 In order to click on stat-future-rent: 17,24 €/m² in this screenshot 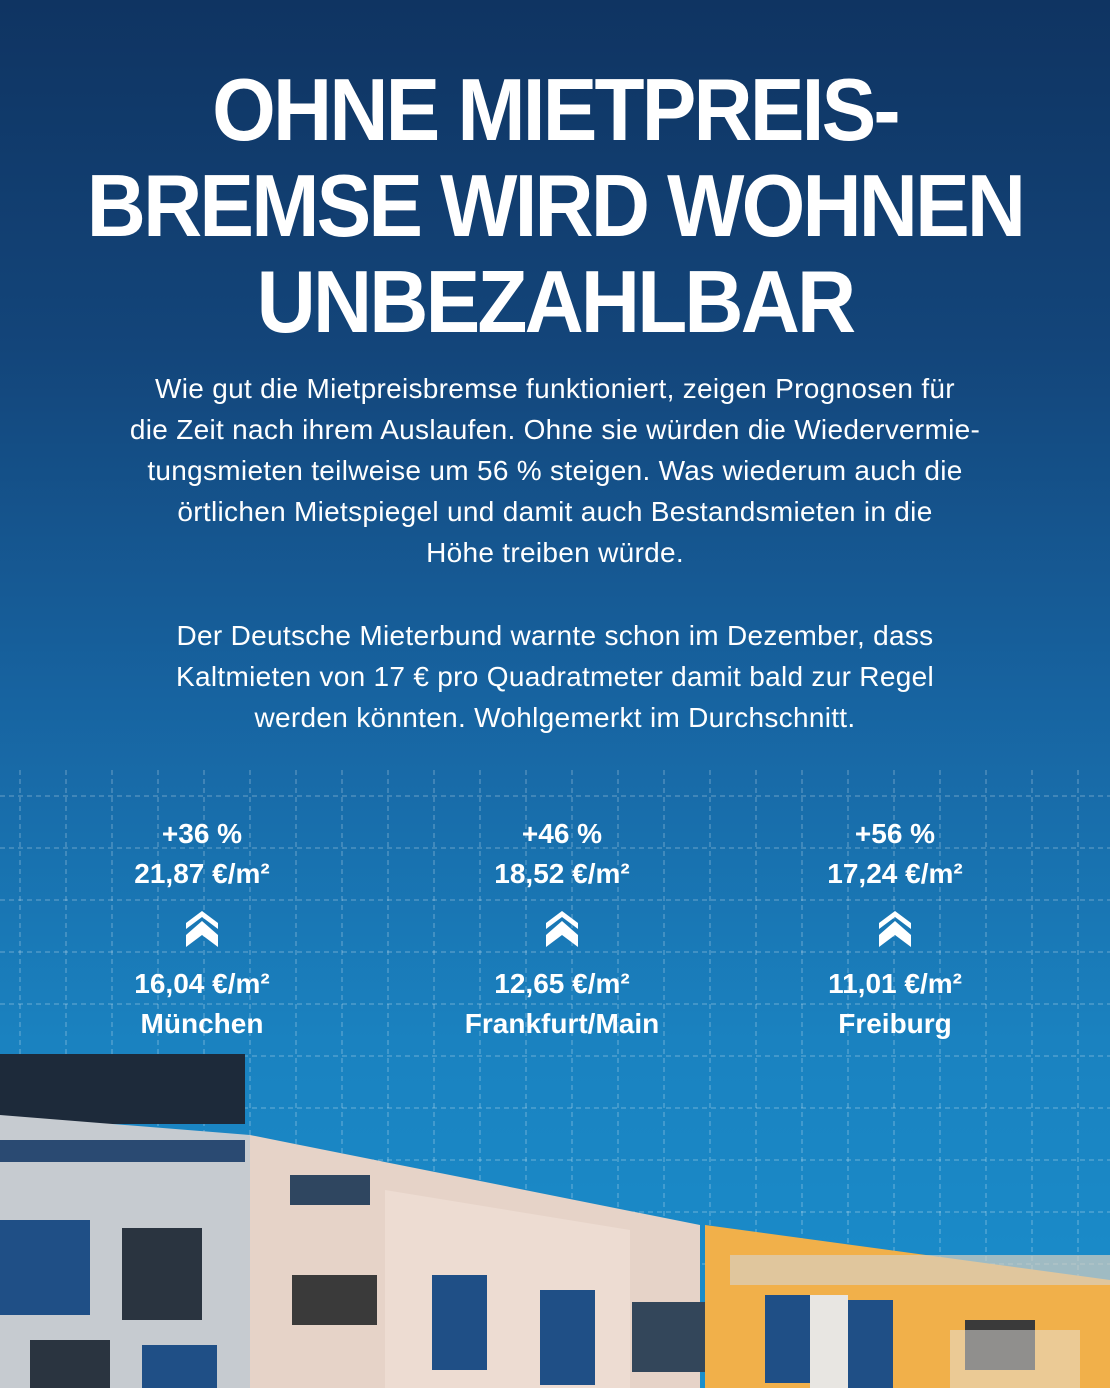, I will do `click(895, 873)`.